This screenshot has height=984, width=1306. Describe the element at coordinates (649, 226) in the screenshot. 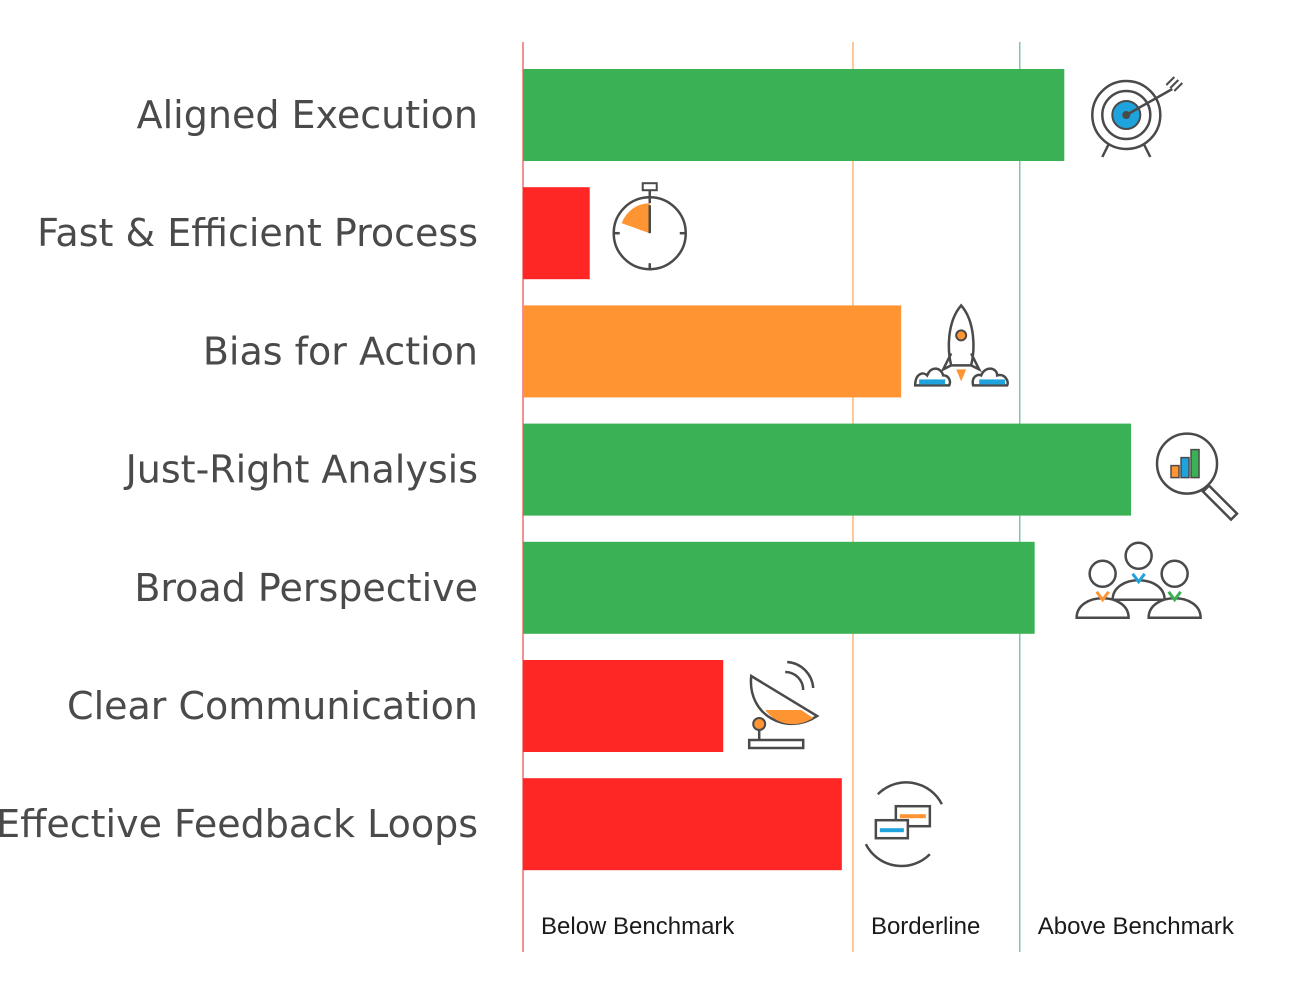

I see `stopwatch-icon` at that location.